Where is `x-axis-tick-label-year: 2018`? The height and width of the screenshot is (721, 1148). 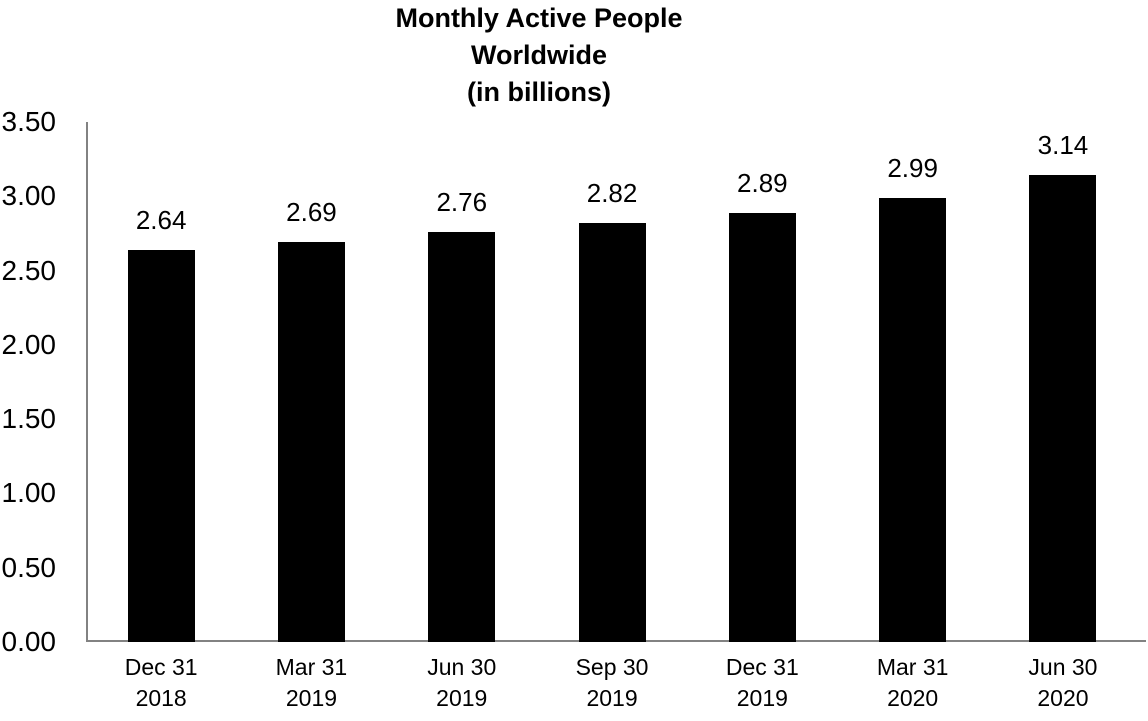 x-axis-tick-label-year: 2018 is located at coordinates (161, 698).